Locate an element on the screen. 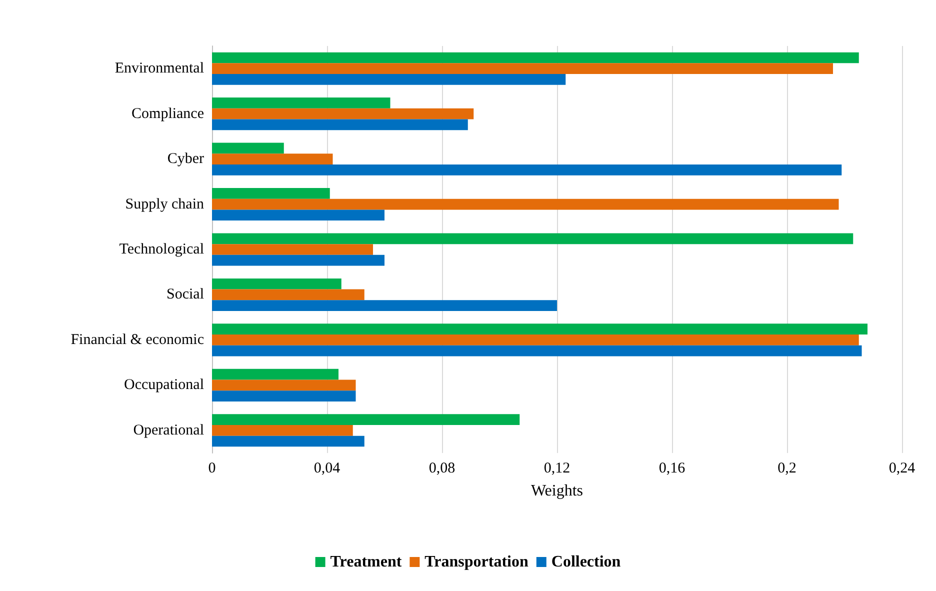 Image resolution: width=936 pixels, height=591 pixels. y-tick-label: Technological is located at coordinates (161, 250).